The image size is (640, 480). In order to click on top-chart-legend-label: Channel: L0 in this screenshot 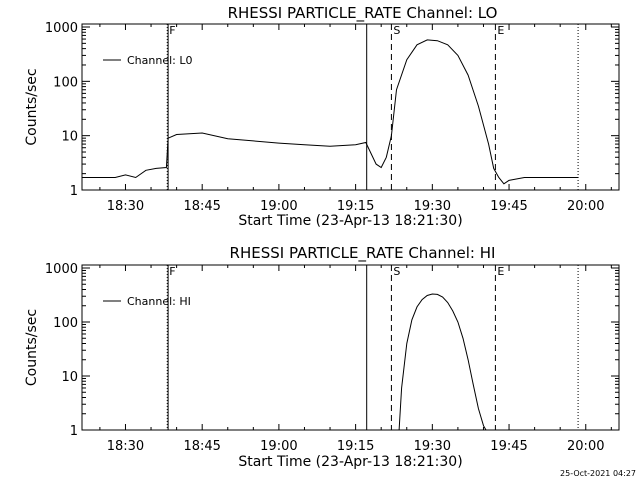, I will do `click(160, 60)`.